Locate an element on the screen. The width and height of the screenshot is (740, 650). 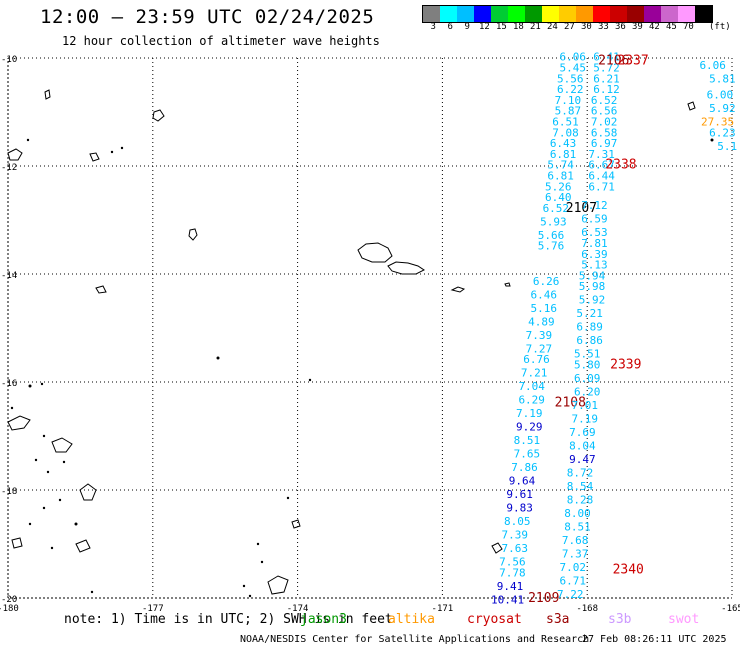
wave-height-value: 5.16 is located at coordinates (544, 308).